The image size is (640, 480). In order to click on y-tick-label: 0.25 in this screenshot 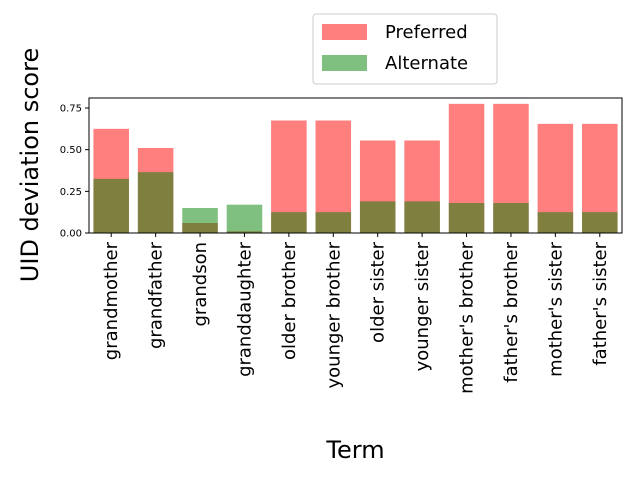, I will do `click(71, 192)`.